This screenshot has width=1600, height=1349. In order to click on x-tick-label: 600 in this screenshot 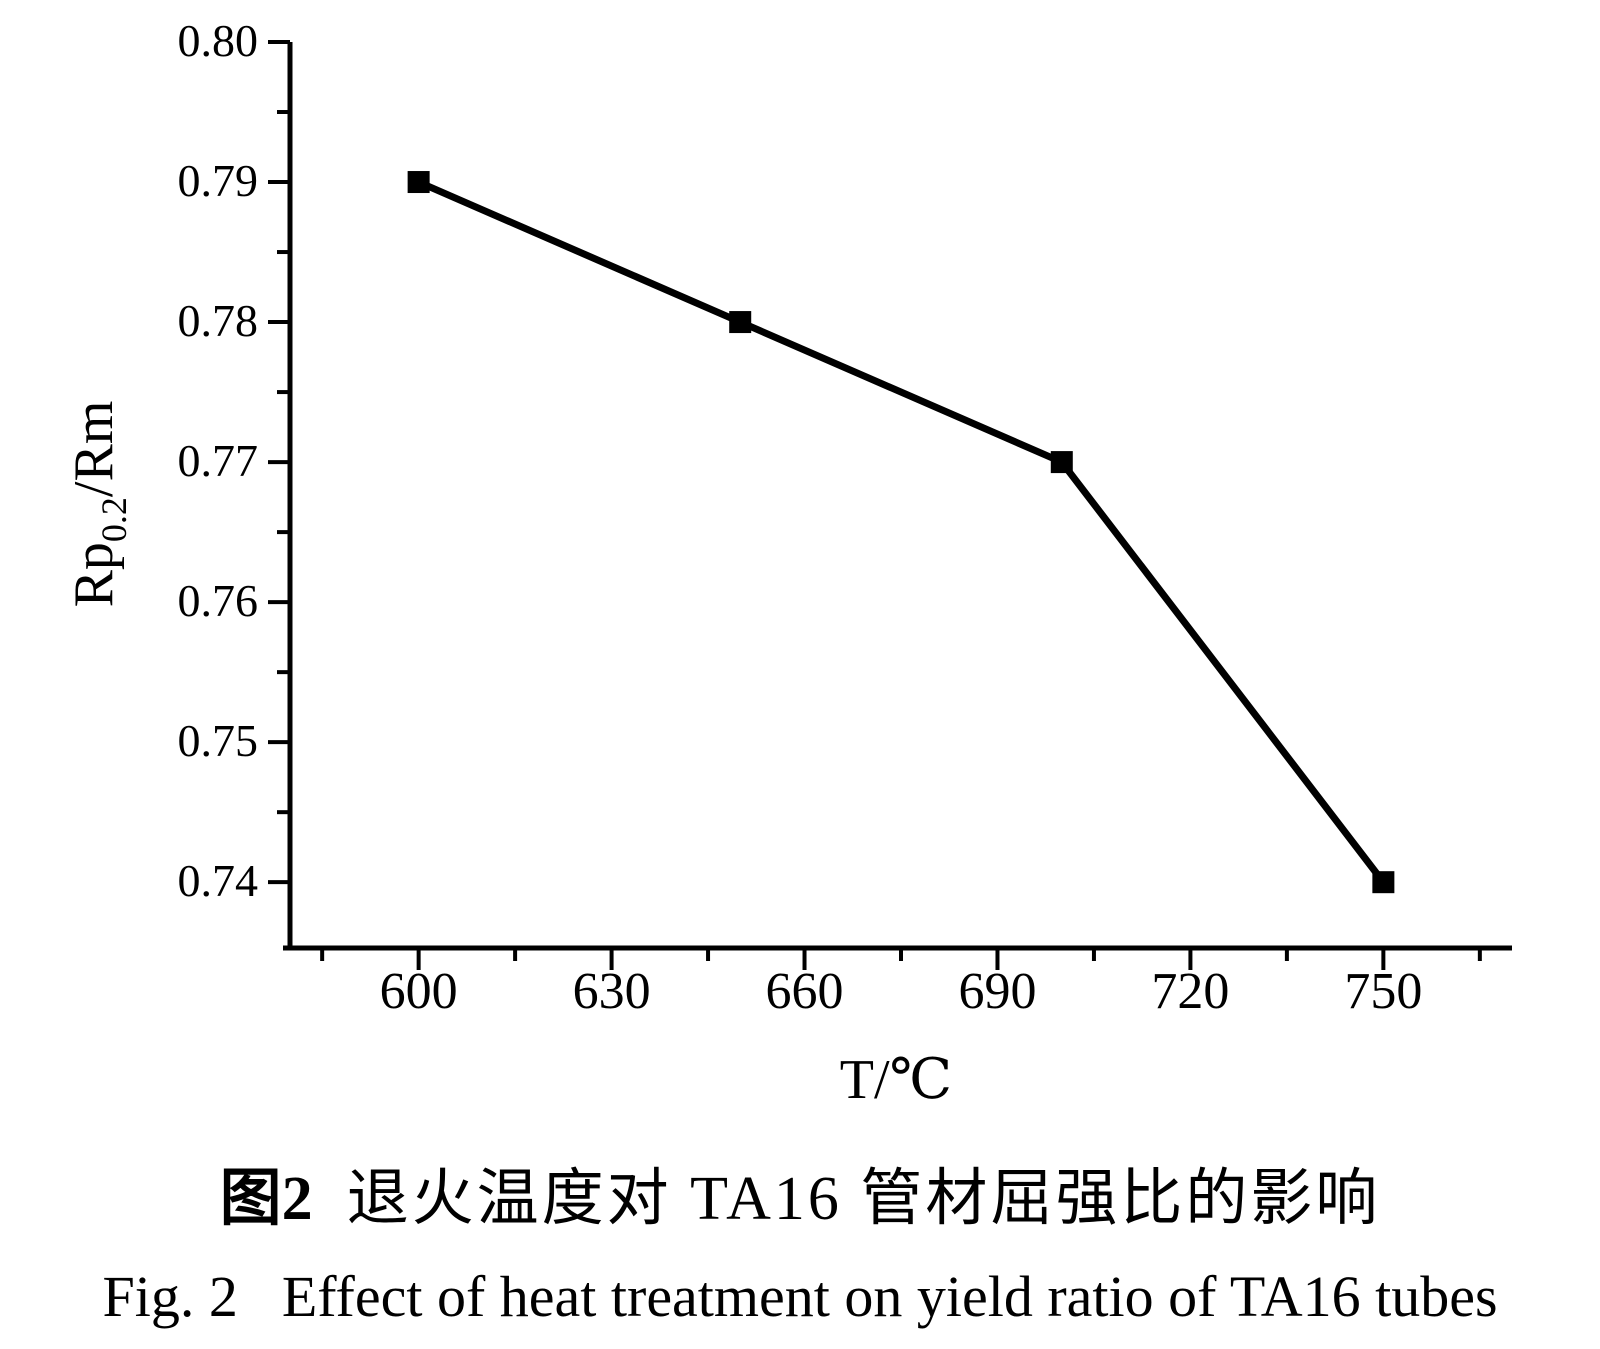, I will do `click(419, 991)`.